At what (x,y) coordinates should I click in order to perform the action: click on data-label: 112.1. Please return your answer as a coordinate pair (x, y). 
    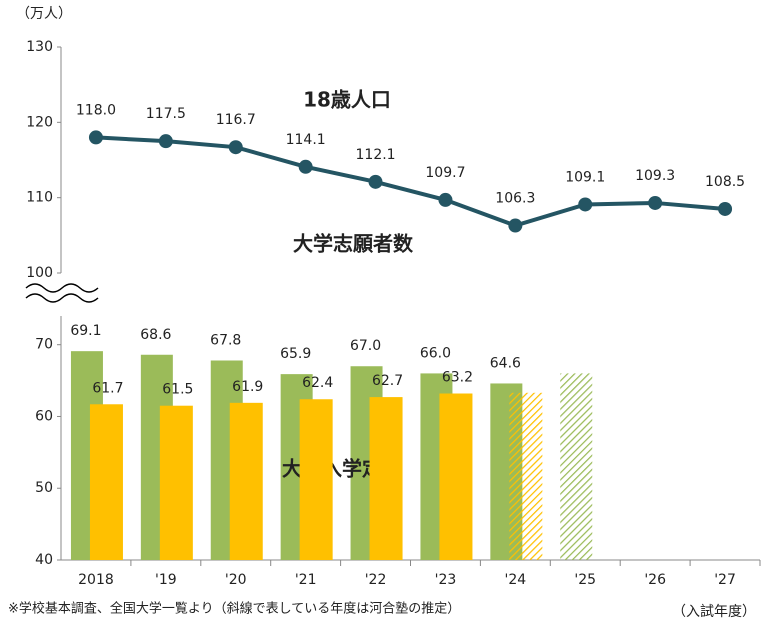
    Looking at the image, I should click on (376, 155).